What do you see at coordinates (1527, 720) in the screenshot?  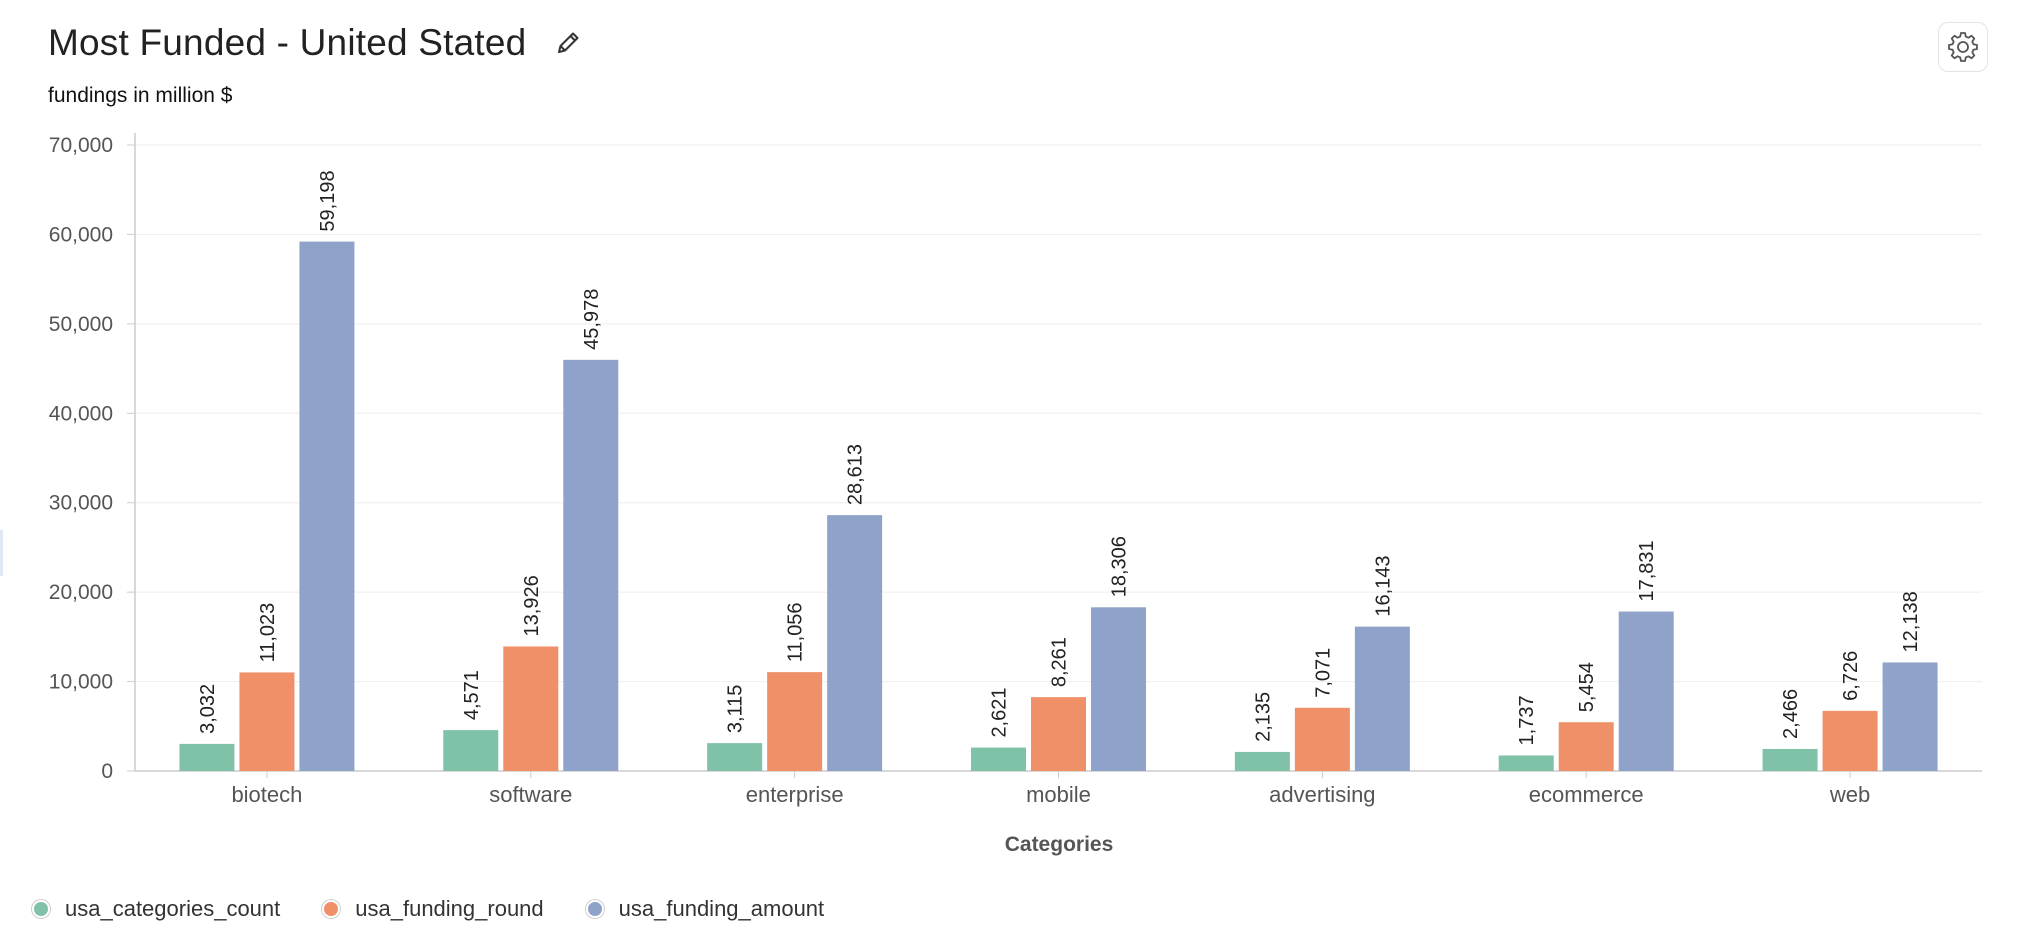 I see `data-label: 1,737` at bounding box center [1527, 720].